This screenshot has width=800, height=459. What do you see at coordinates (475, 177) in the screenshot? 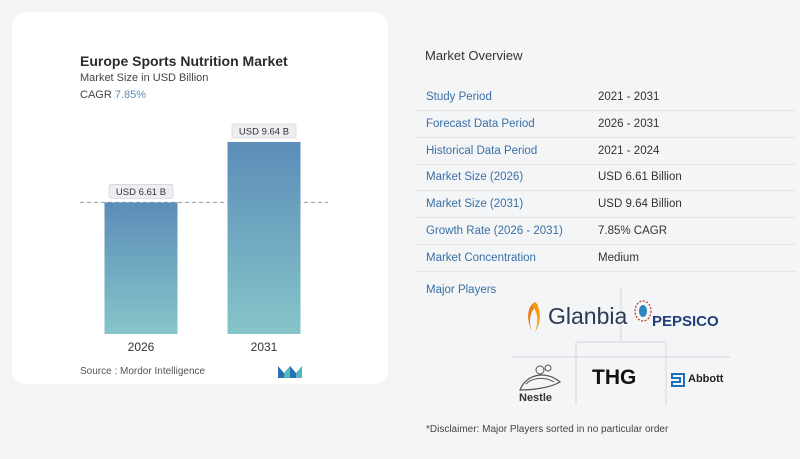
I see `row-label: Market Size (2026)` at bounding box center [475, 177].